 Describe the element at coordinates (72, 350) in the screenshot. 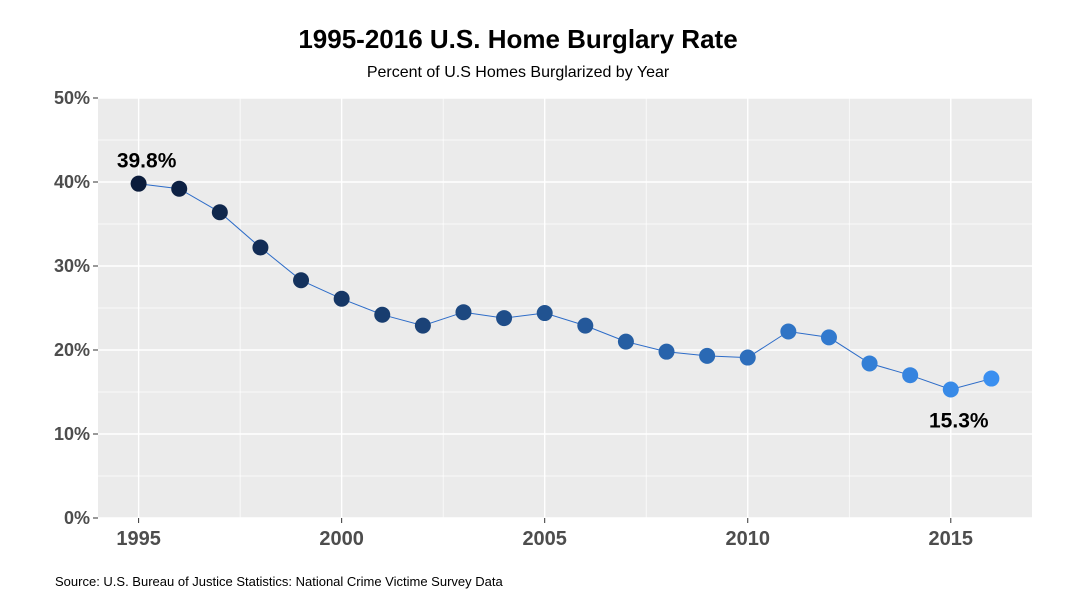

I see `y-tick-label: 20%` at that location.